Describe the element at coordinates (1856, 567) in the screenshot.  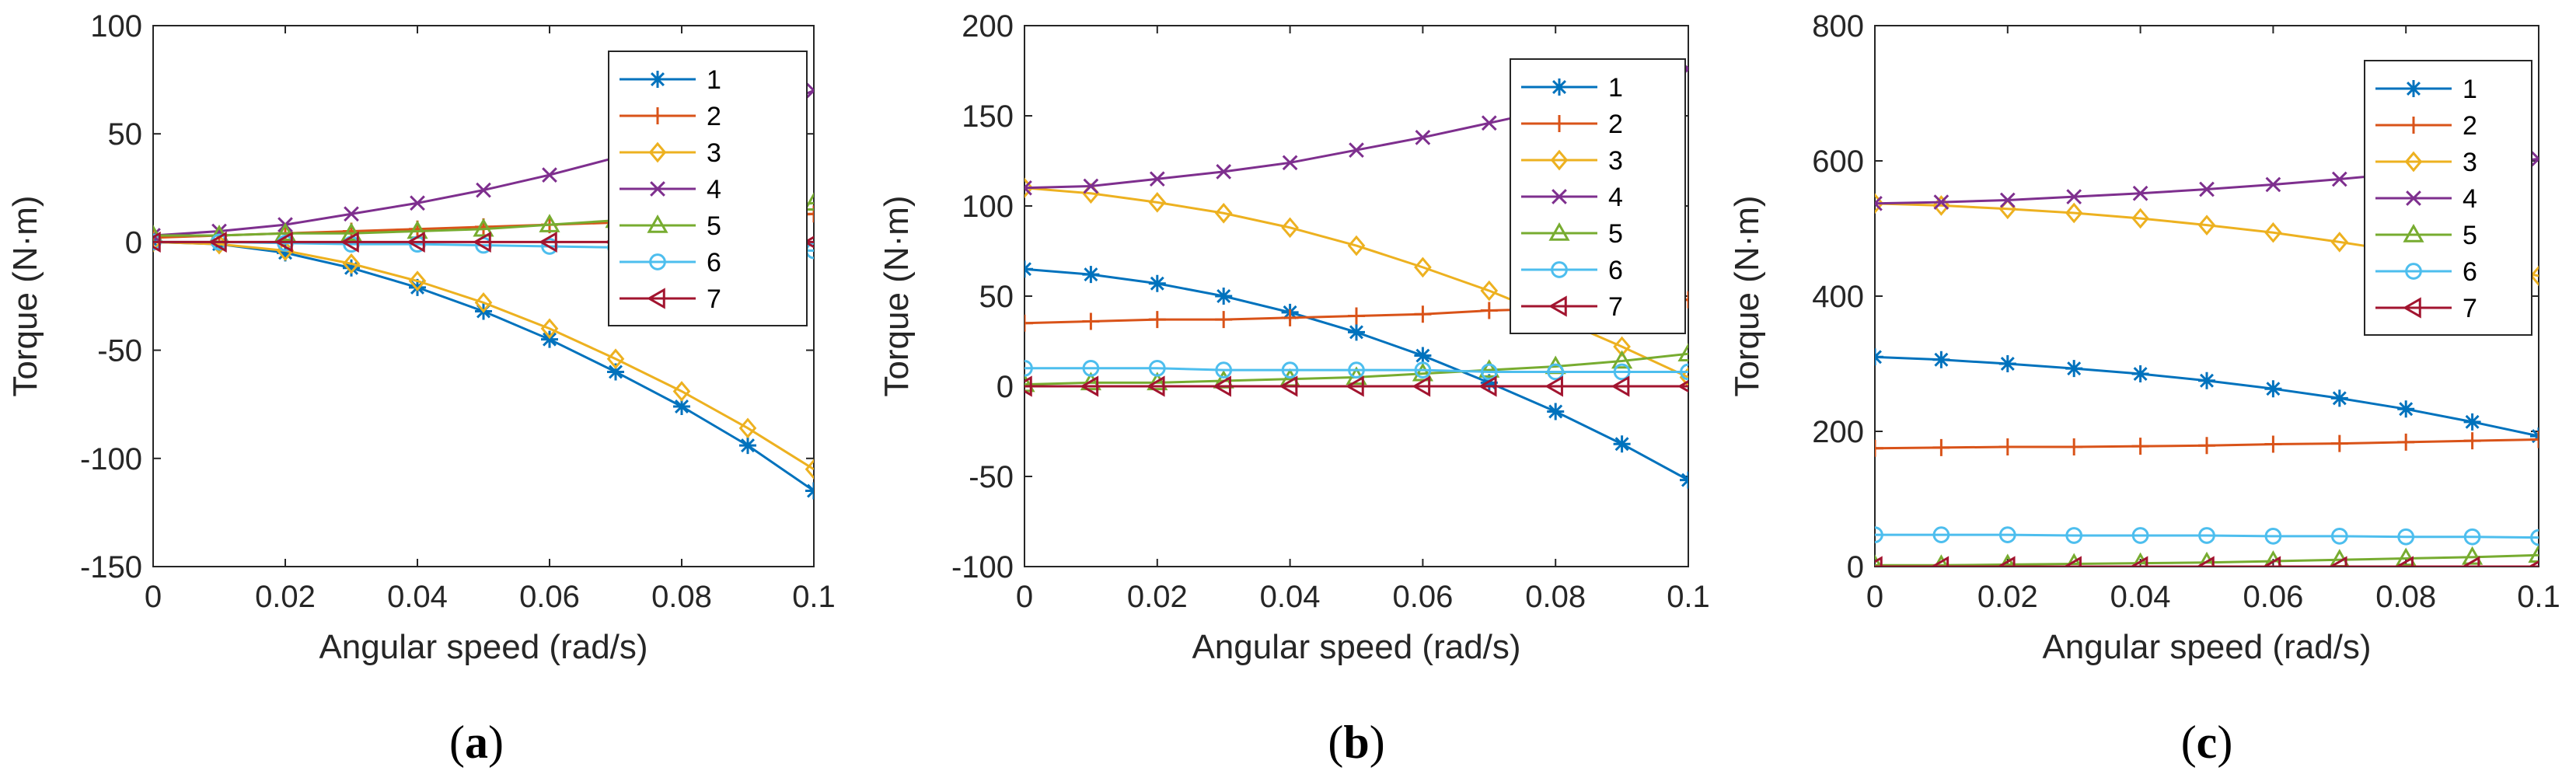
I see `y-tick-label: 0` at that location.